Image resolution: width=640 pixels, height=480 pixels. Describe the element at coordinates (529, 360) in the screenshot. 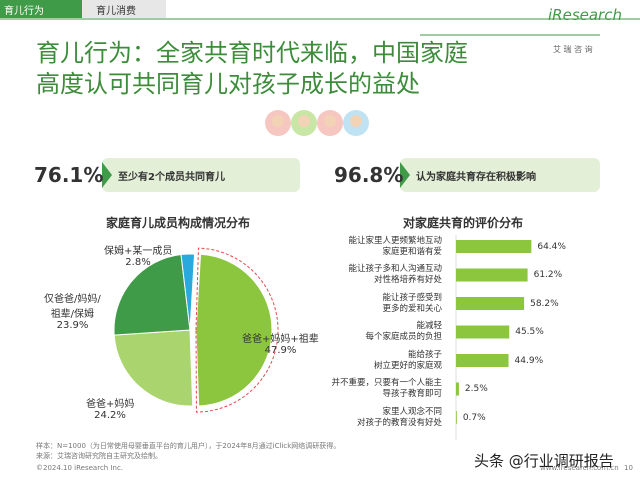

I see `bar-value-label: 44.9%` at that location.